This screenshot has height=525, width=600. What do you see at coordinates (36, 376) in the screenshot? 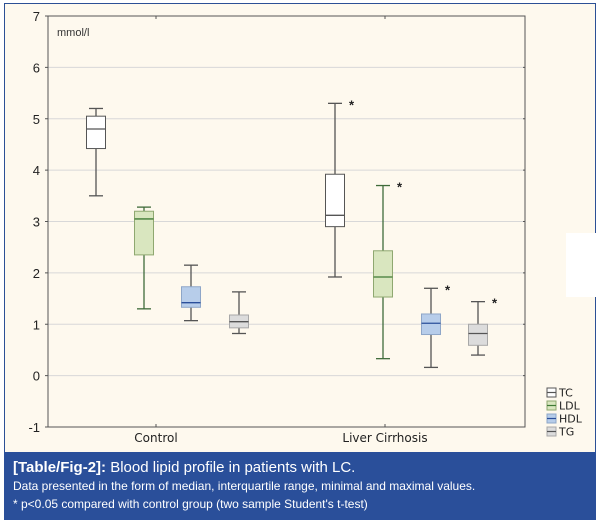
I see `y-tick-label: 0` at bounding box center [36, 376].